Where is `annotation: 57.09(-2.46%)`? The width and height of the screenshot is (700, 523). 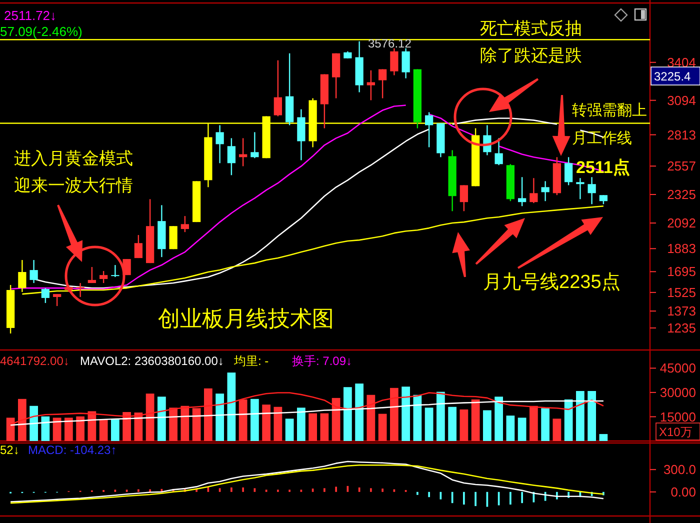 annotation: 57.09(-2.46%) is located at coordinates (41, 31).